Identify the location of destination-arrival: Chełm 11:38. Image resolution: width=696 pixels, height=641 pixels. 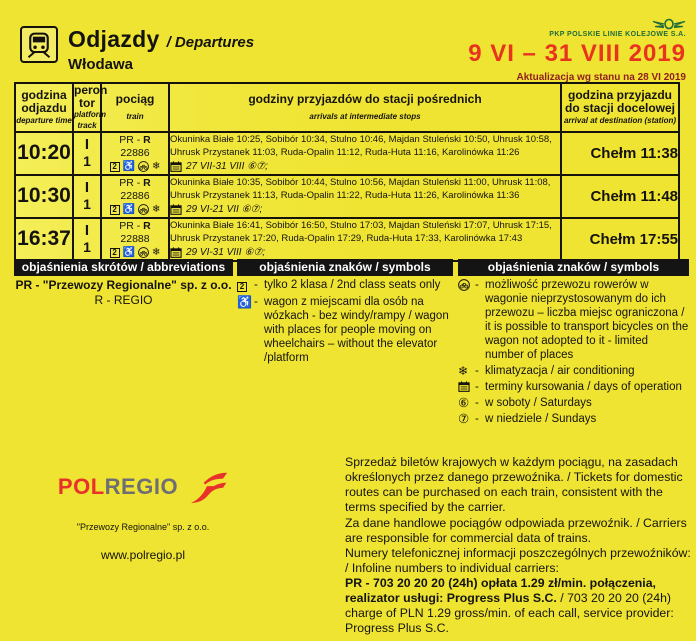
(620, 153).